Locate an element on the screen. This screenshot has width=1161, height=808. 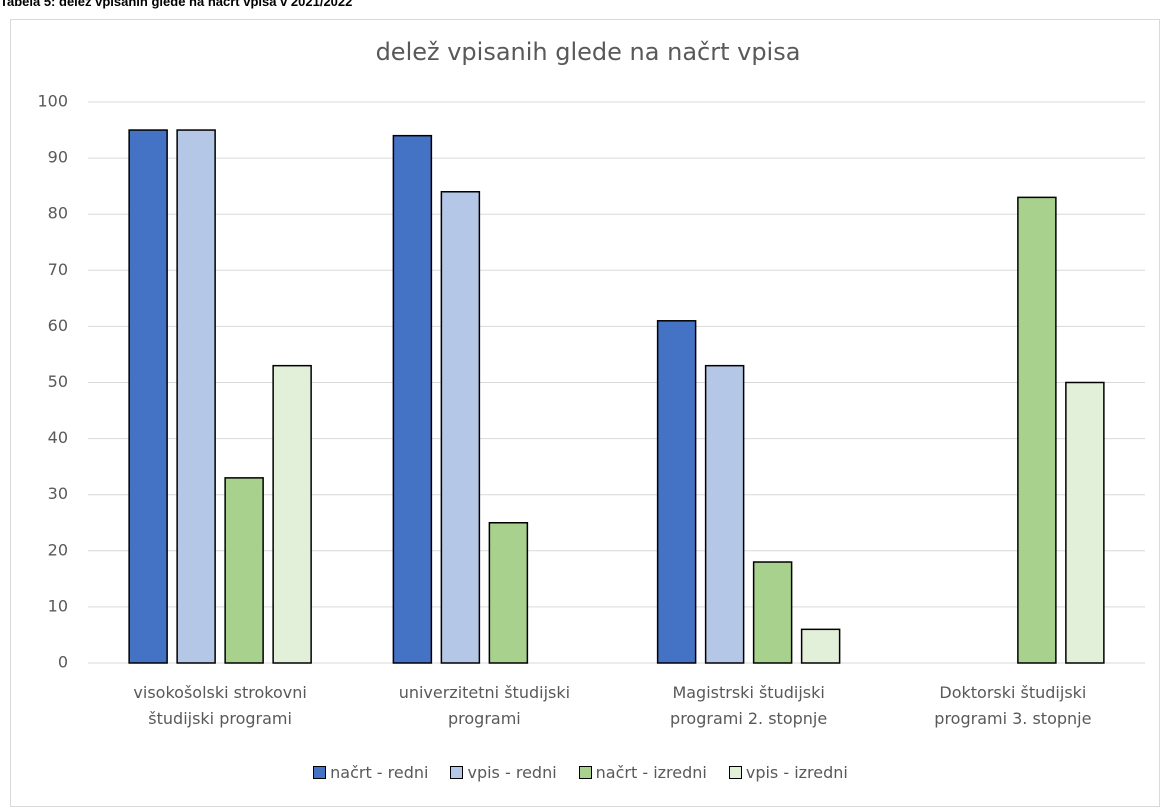
legend-label: vpis - izredni is located at coordinates (796, 772).